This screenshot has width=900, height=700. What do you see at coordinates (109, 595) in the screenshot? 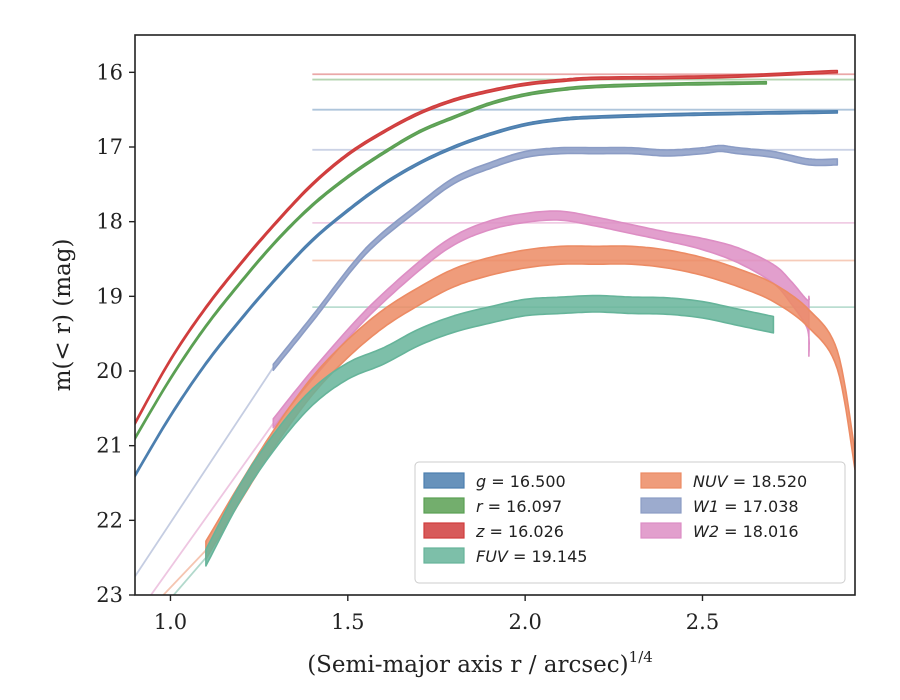
I see `y-tick-label-7: 23` at bounding box center [109, 595].